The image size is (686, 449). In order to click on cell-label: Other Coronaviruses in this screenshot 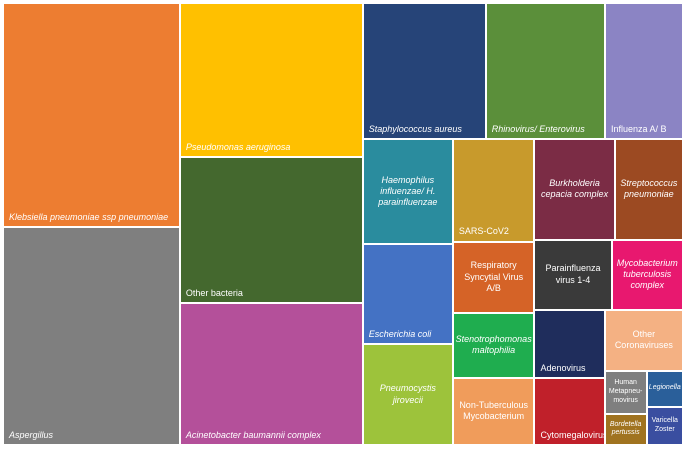, I will do `click(643, 340)`.